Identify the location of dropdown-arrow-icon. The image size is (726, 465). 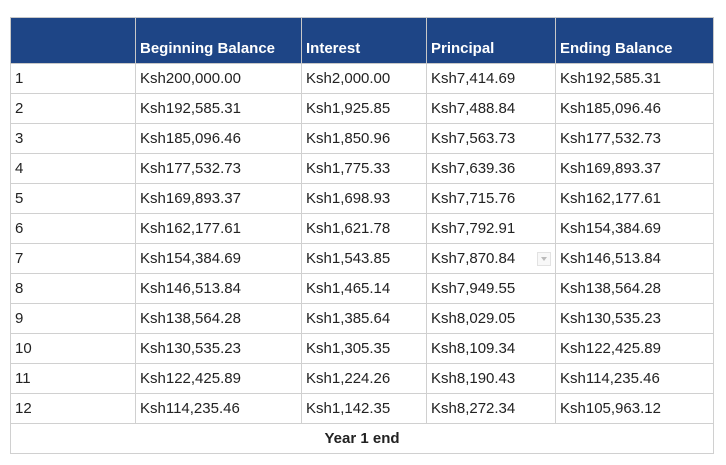
(544, 259).